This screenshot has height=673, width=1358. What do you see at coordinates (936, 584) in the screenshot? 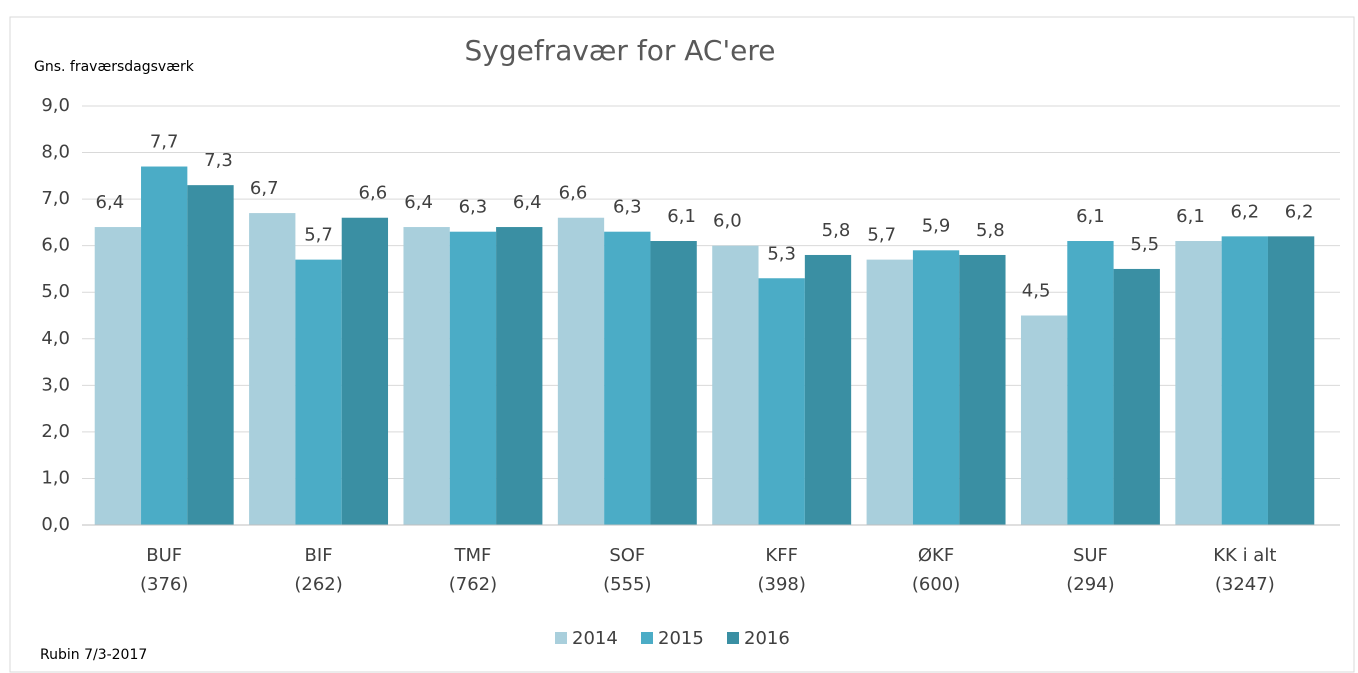
I see `x-tick-label: (600)` at bounding box center [936, 584].